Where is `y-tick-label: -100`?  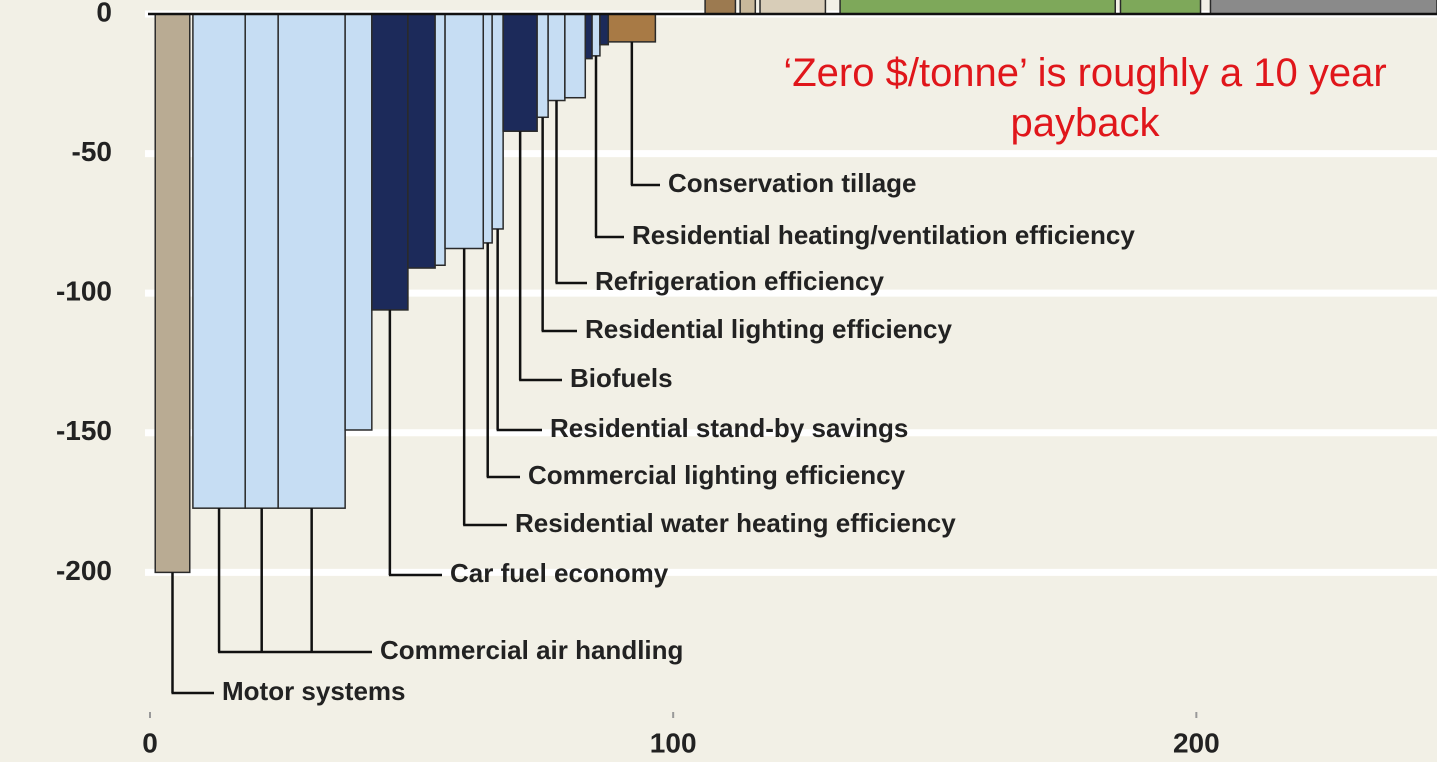 y-tick-label: -100 is located at coordinates (84, 291).